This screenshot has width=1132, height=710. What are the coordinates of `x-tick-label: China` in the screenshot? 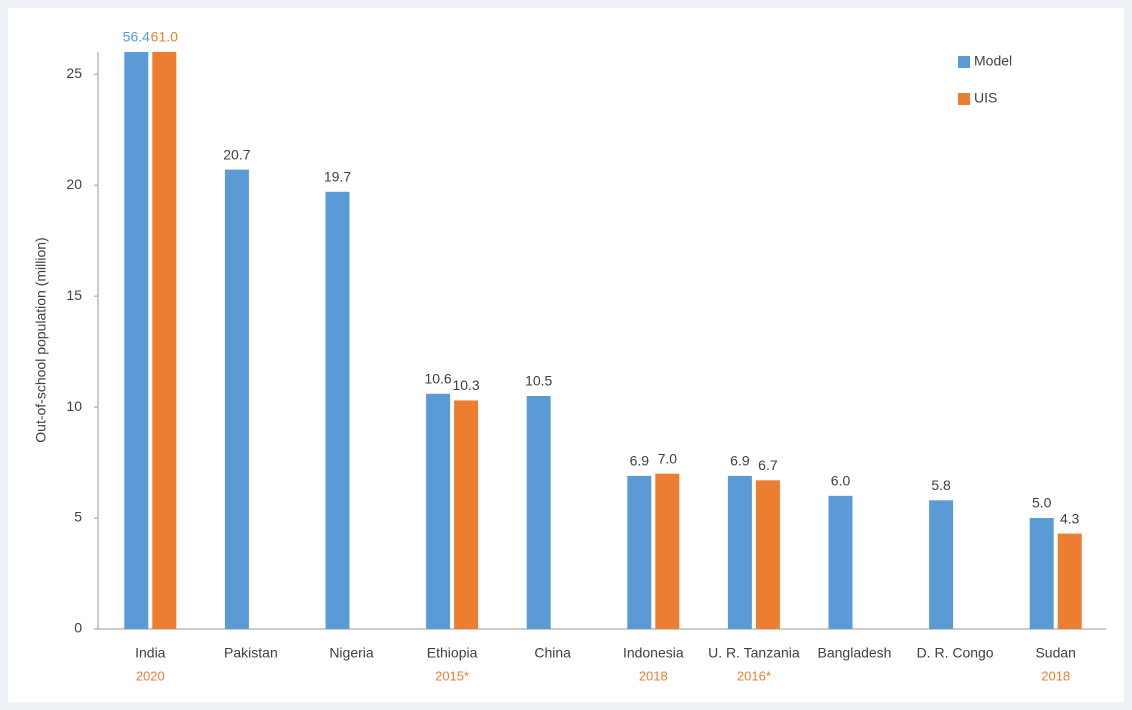 It's located at (552, 653).